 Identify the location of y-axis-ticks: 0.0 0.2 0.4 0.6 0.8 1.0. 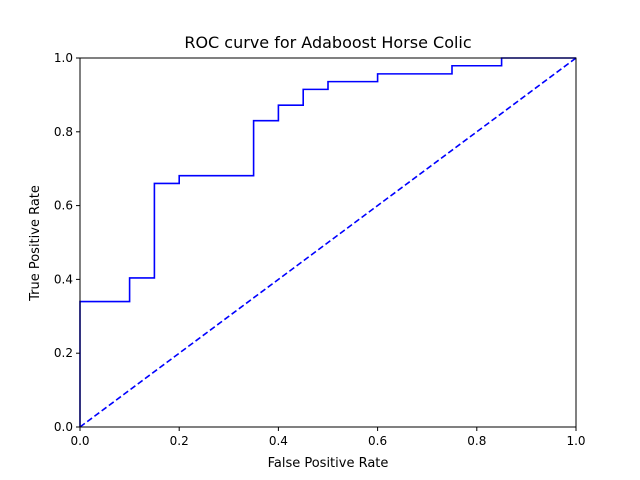
(67, 242).